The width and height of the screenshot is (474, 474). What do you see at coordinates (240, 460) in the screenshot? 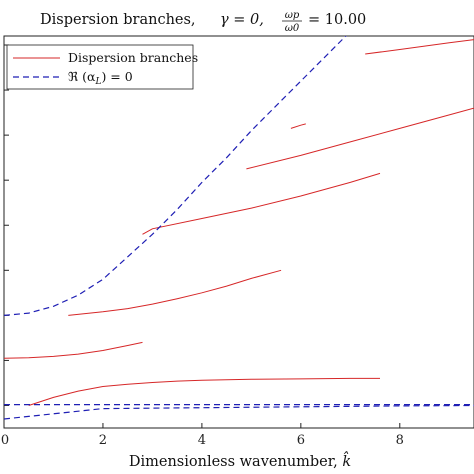
I see `x-axis-label: Dimensionless wavenumber, k̂` at bounding box center [240, 460].